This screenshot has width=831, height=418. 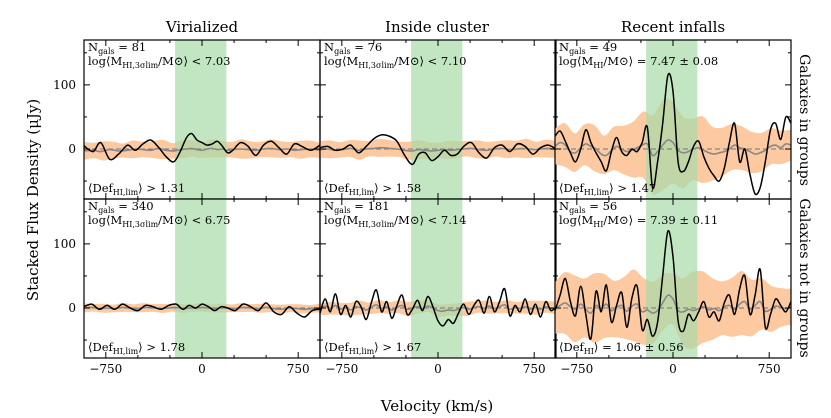 I want to click on panel-annotation: ⟨DefHI,lim⟩ > 1.78, so click(x=136, y=348).